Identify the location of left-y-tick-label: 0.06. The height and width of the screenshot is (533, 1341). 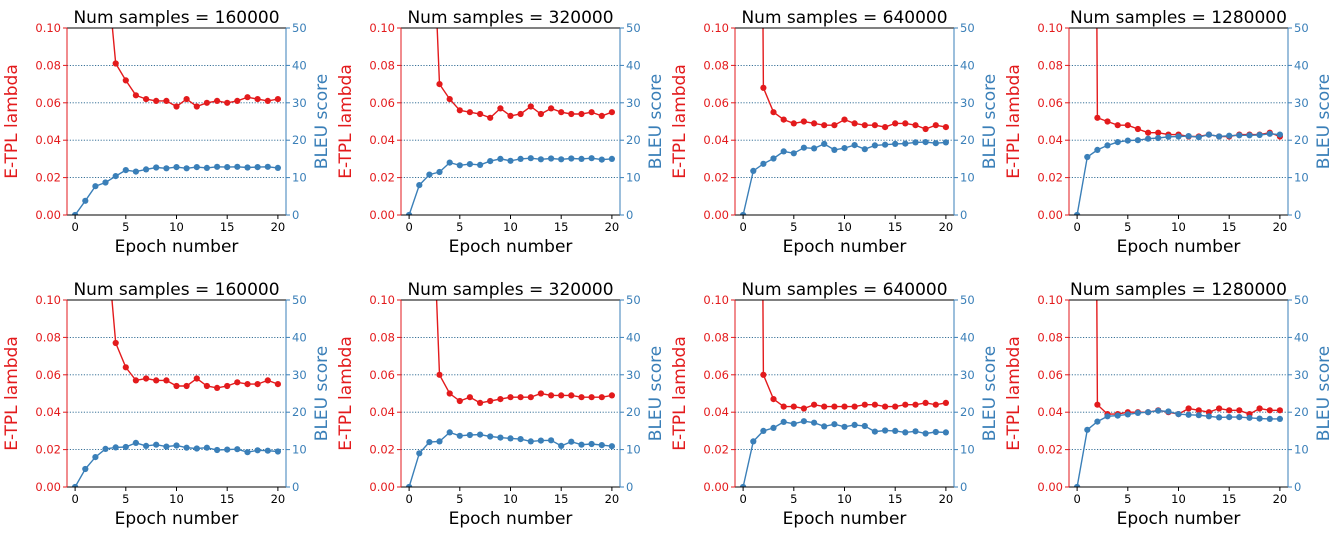
(382, 375).